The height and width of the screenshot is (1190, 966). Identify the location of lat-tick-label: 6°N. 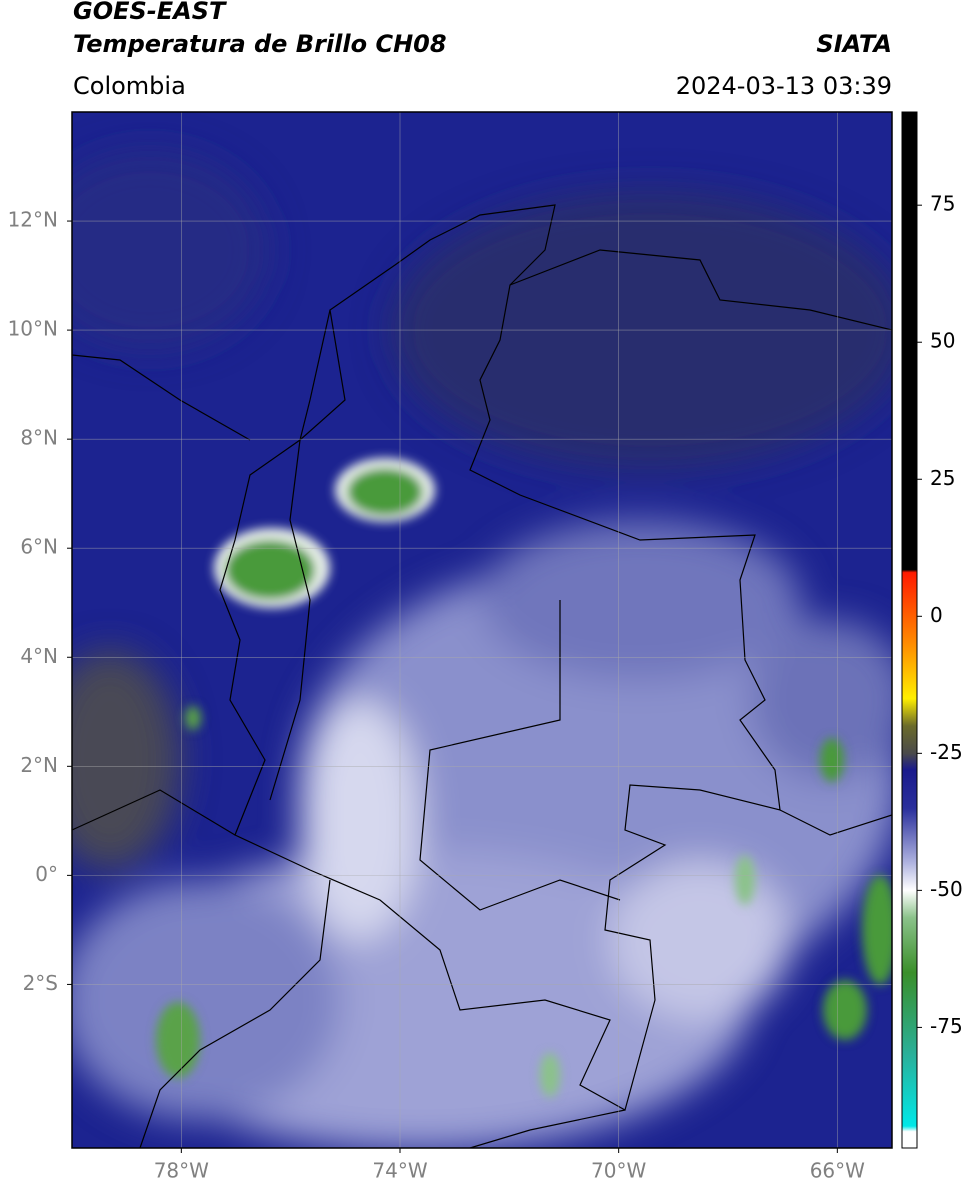
(39, 547).